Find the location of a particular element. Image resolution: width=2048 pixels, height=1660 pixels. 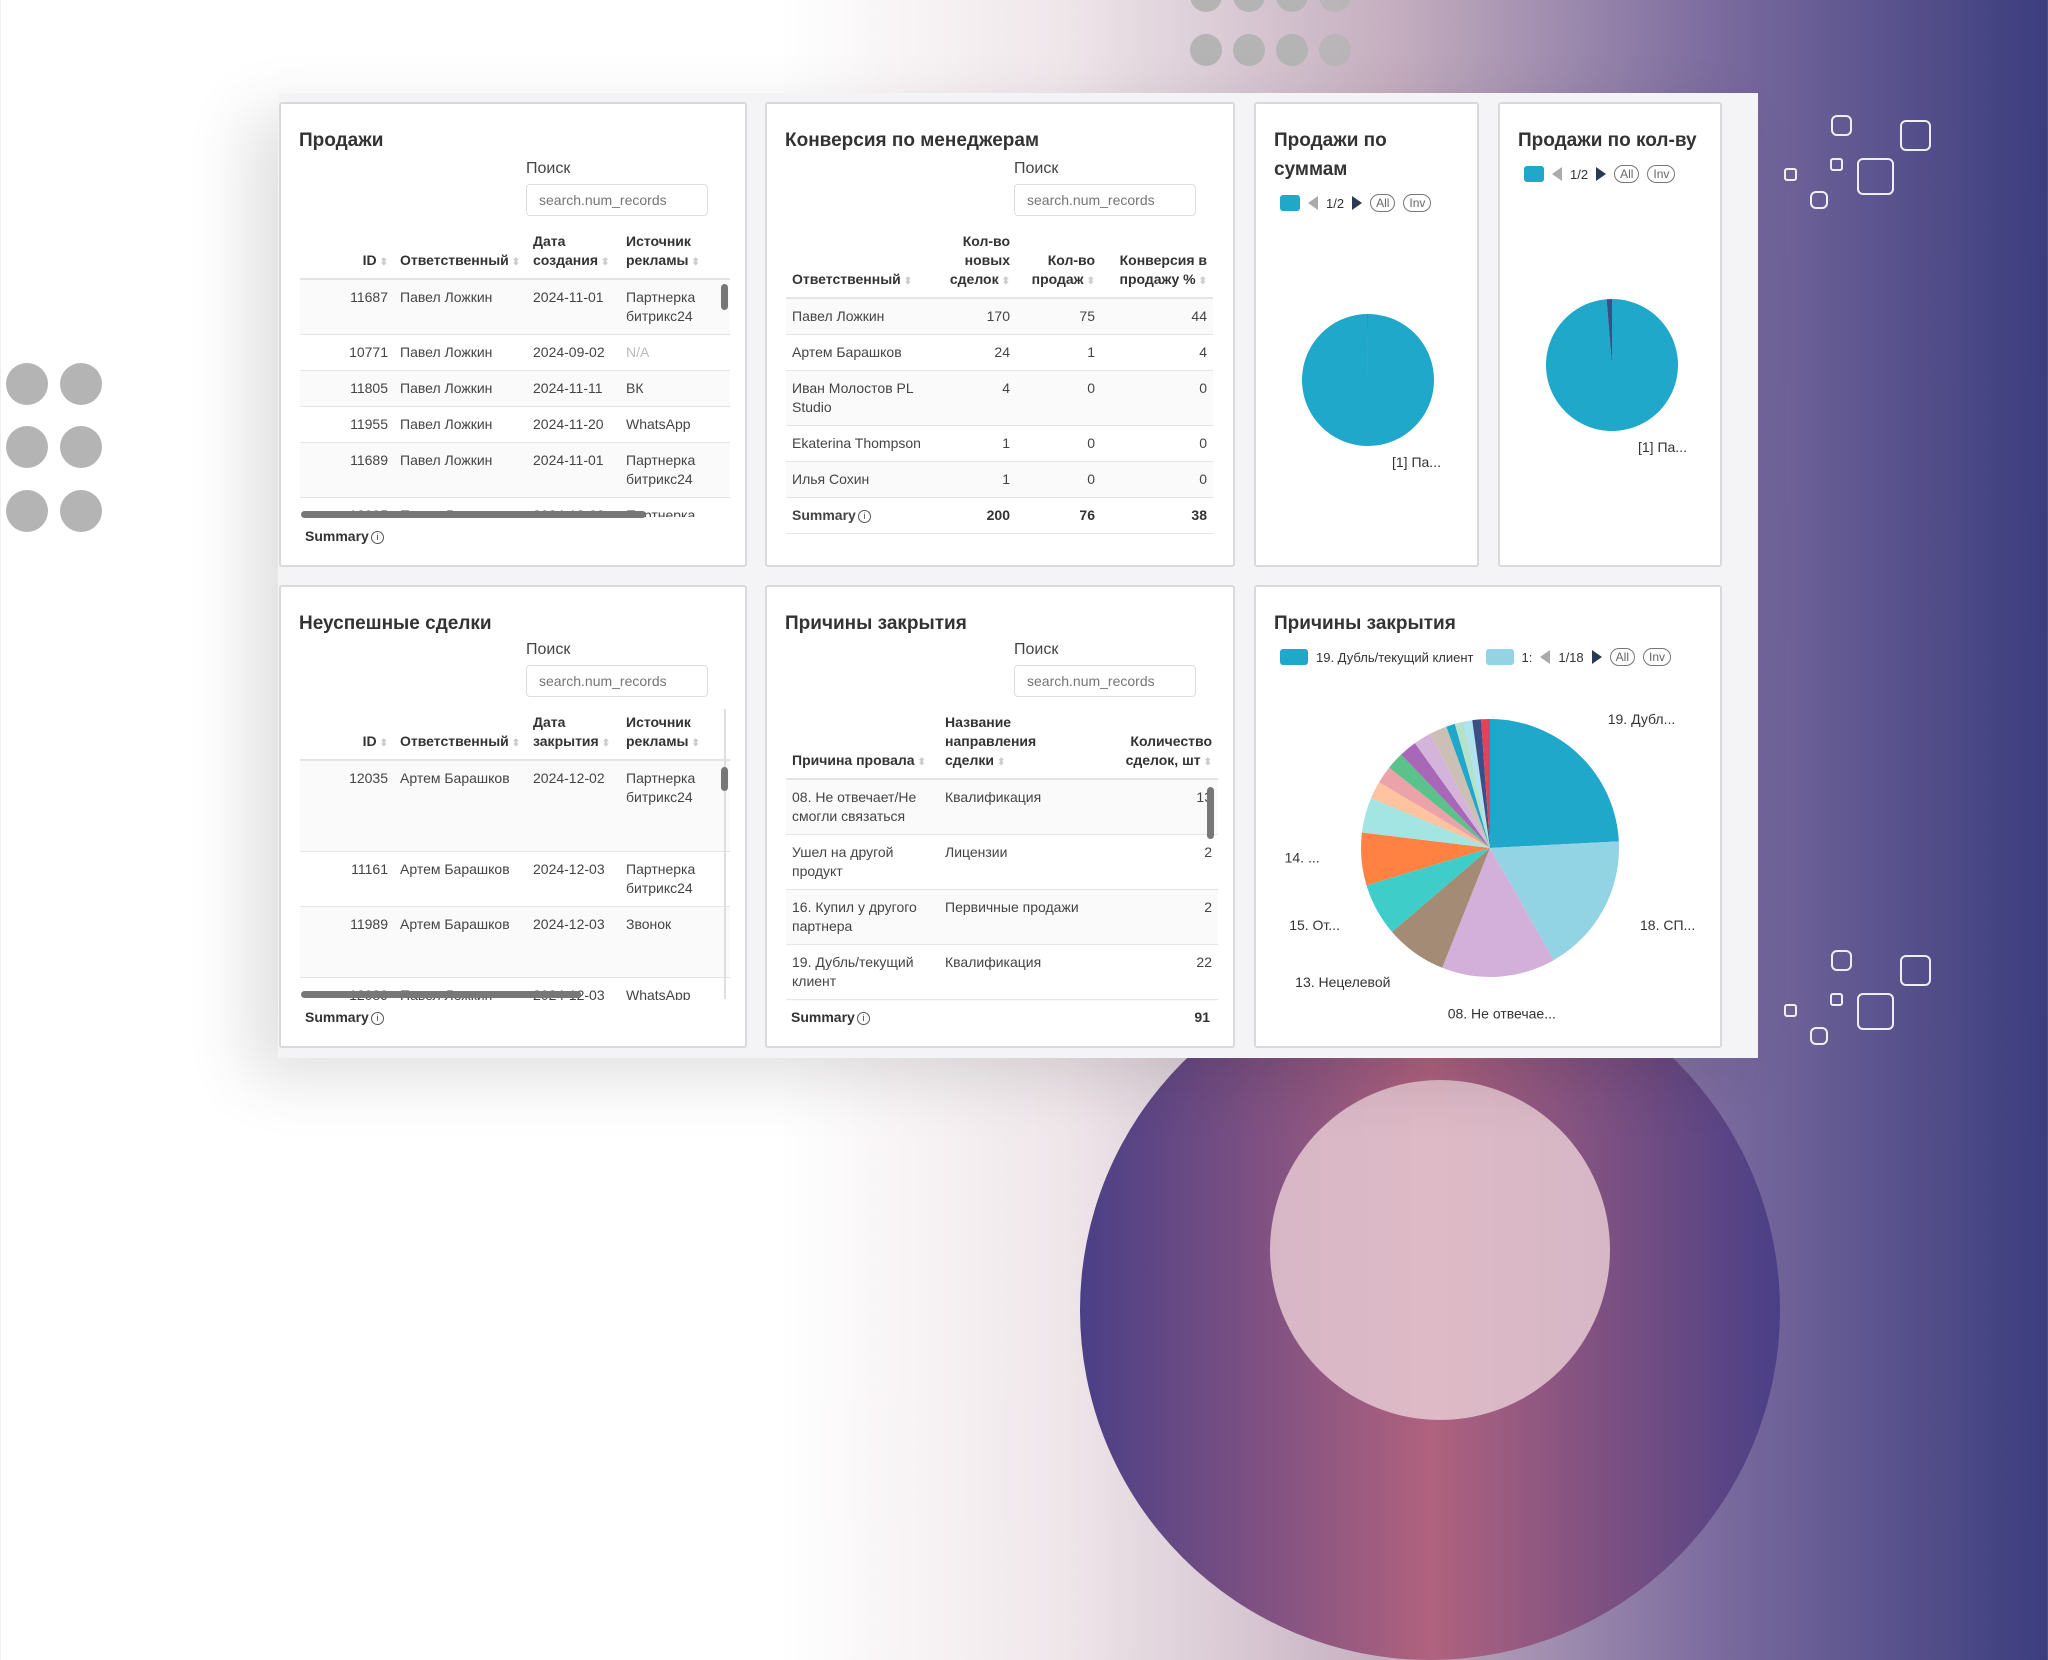

table-cell: 0 is located at coordinates (1058, 398).